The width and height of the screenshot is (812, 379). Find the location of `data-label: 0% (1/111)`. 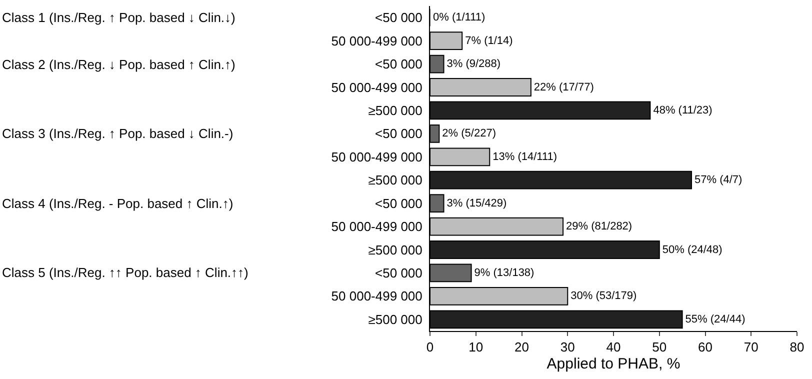

data-label: 0% (1/111) is located at coordinates (459, 18).